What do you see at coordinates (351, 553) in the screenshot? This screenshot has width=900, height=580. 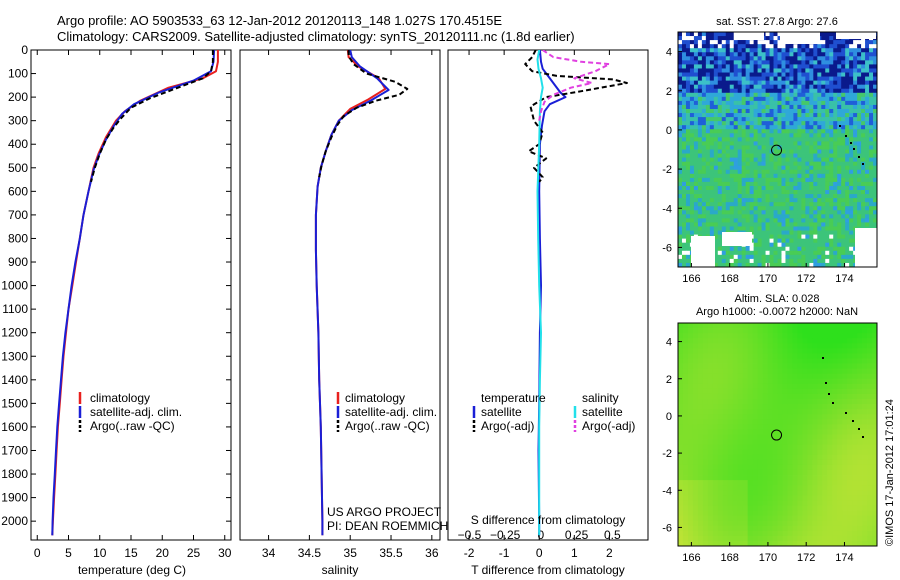 I see `x-tick-label: 35` at bounding box center [351, 553].